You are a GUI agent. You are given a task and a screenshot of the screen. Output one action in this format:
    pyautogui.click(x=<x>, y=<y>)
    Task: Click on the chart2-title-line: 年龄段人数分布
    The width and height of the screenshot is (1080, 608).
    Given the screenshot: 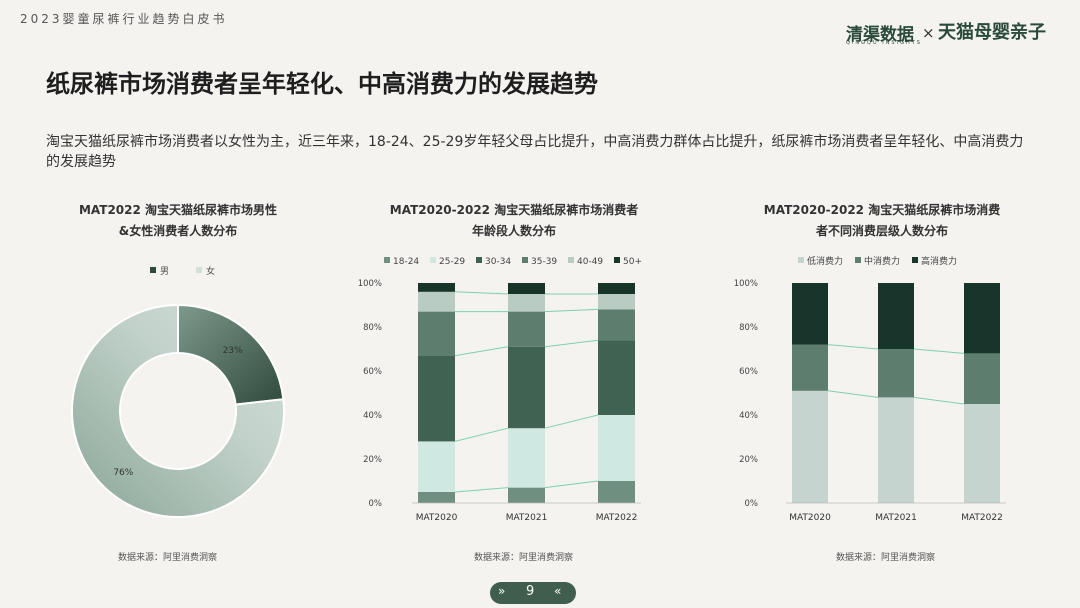 What is the action you would take?
    pyautogui.click(x=514, y=230)
    